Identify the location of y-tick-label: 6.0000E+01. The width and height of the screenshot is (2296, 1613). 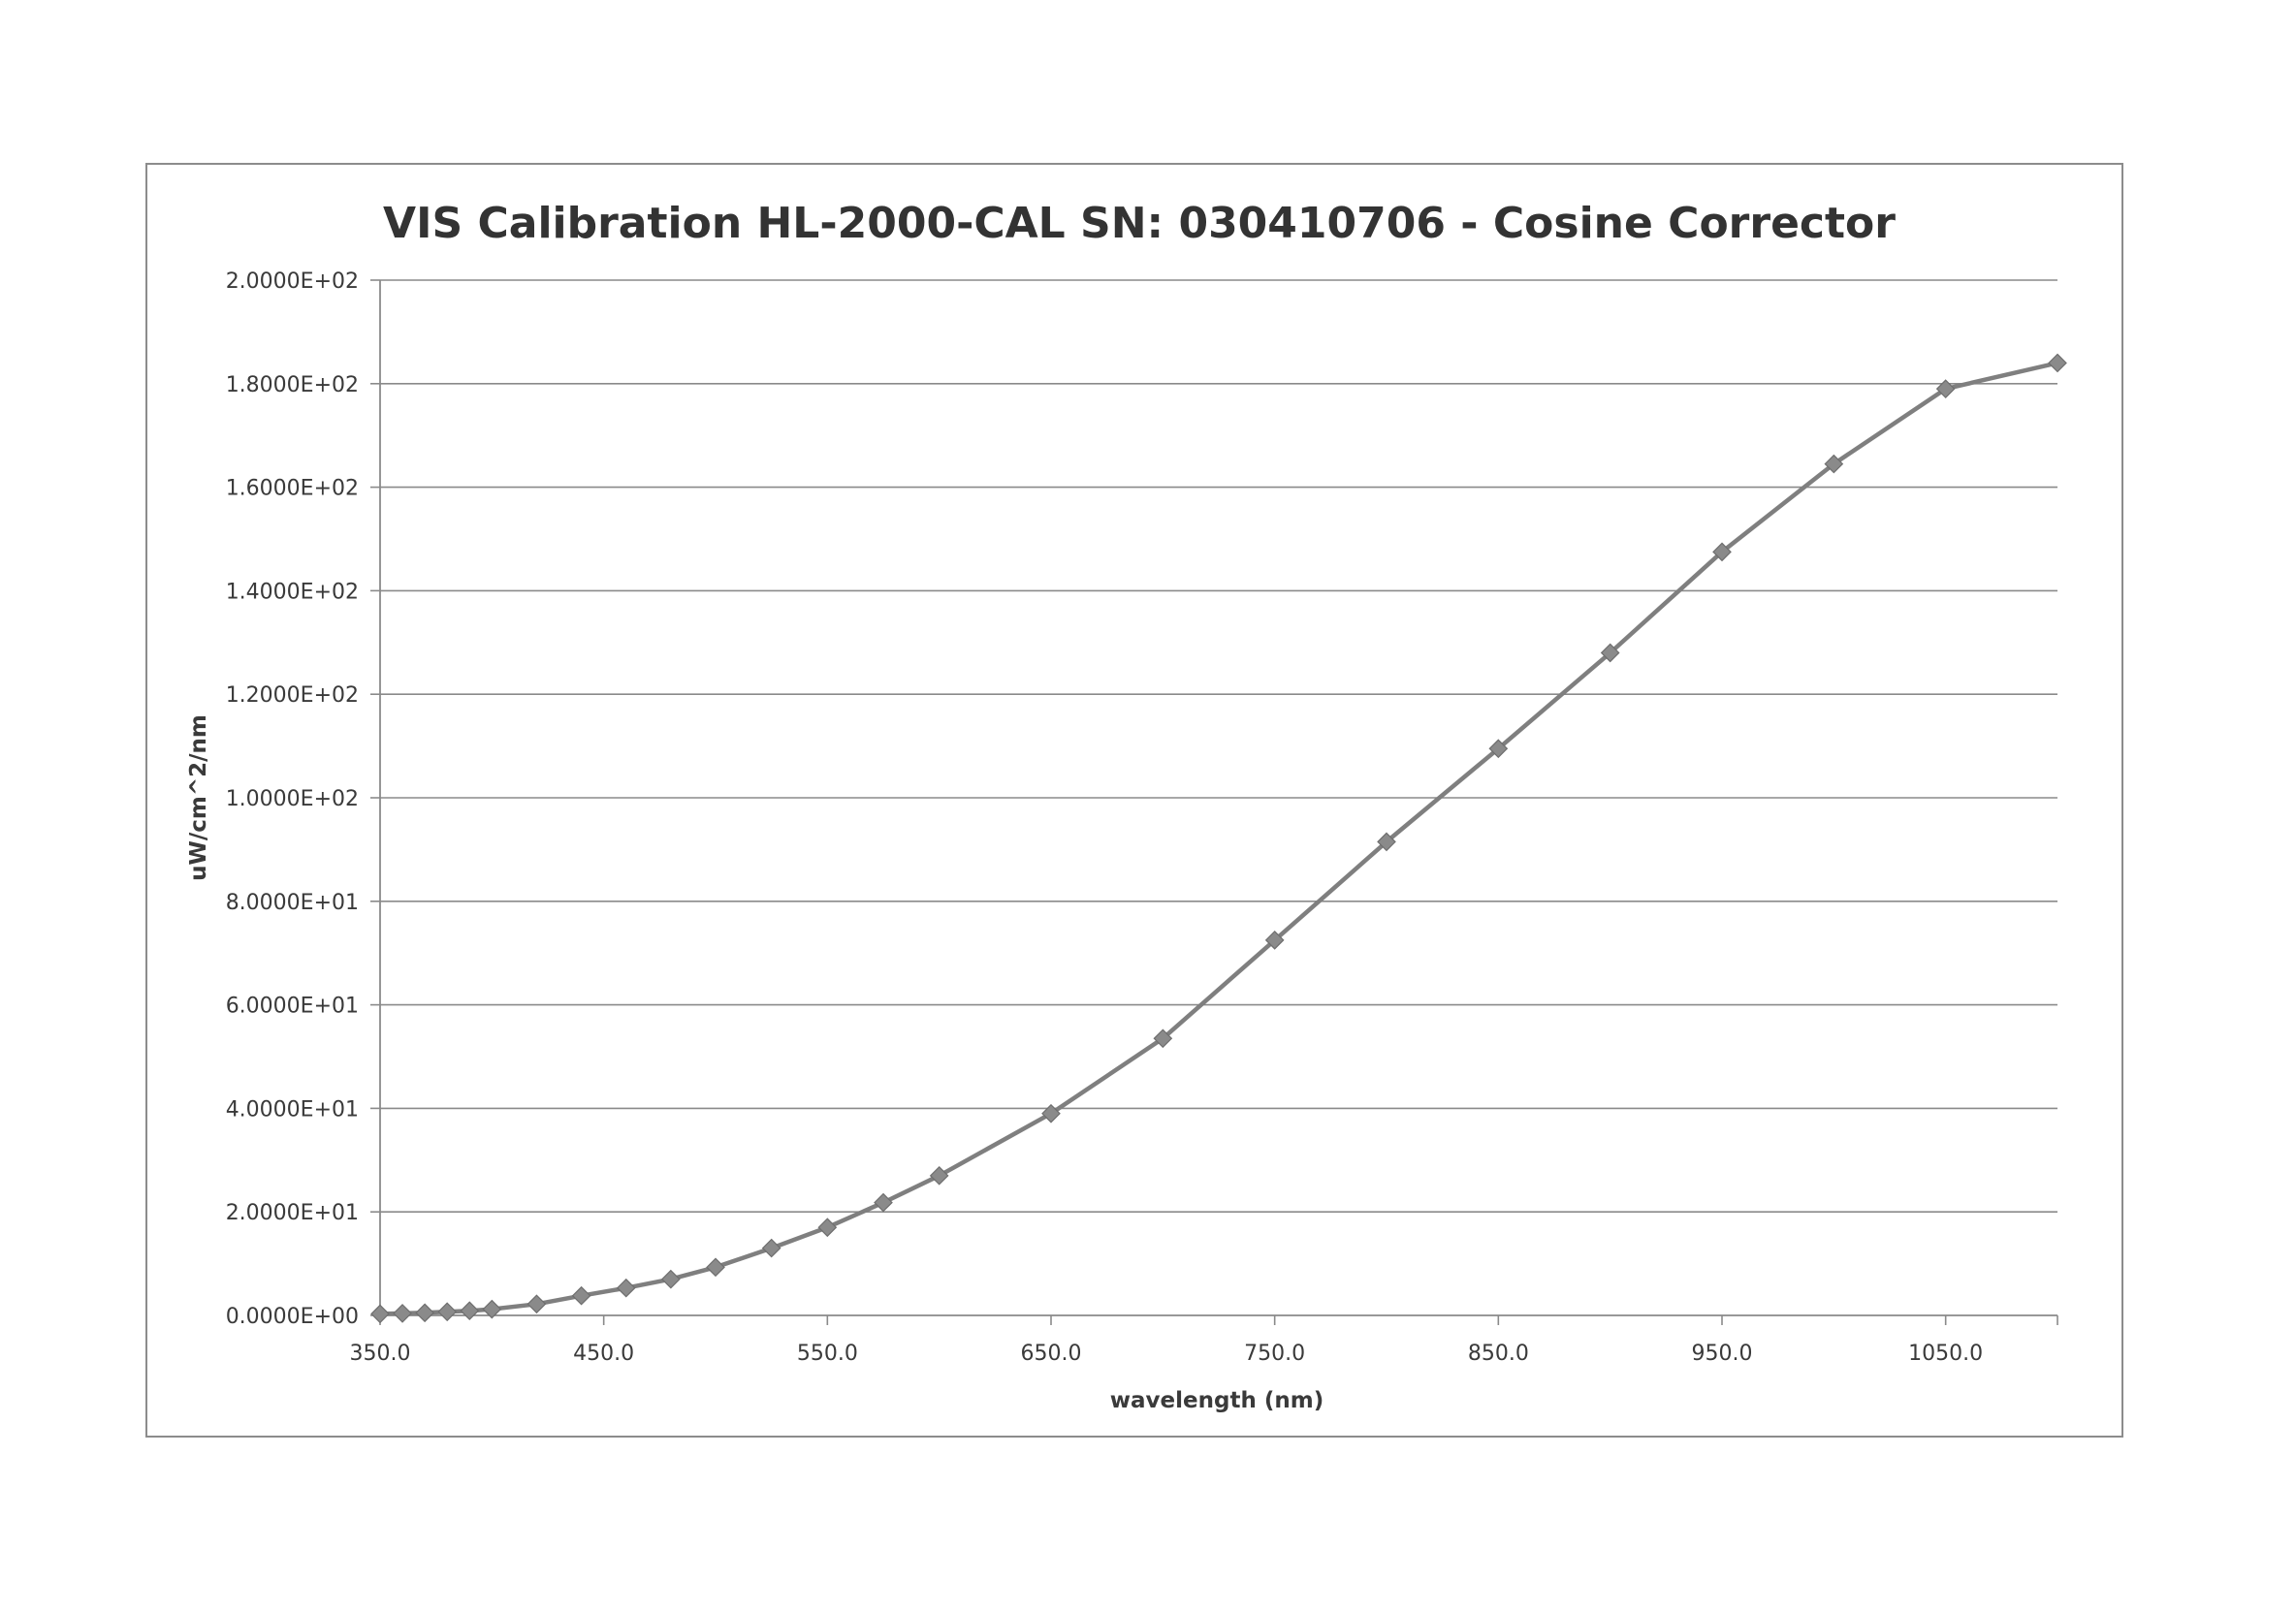
(292, 1007).